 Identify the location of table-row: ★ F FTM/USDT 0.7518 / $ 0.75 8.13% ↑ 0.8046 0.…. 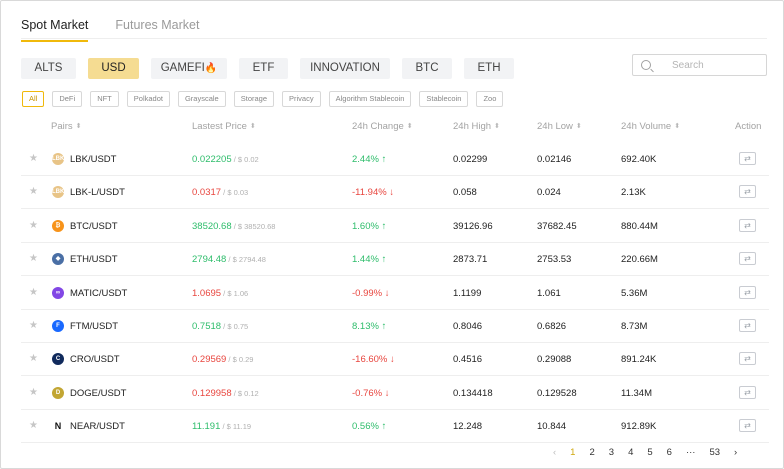
(395, 326).